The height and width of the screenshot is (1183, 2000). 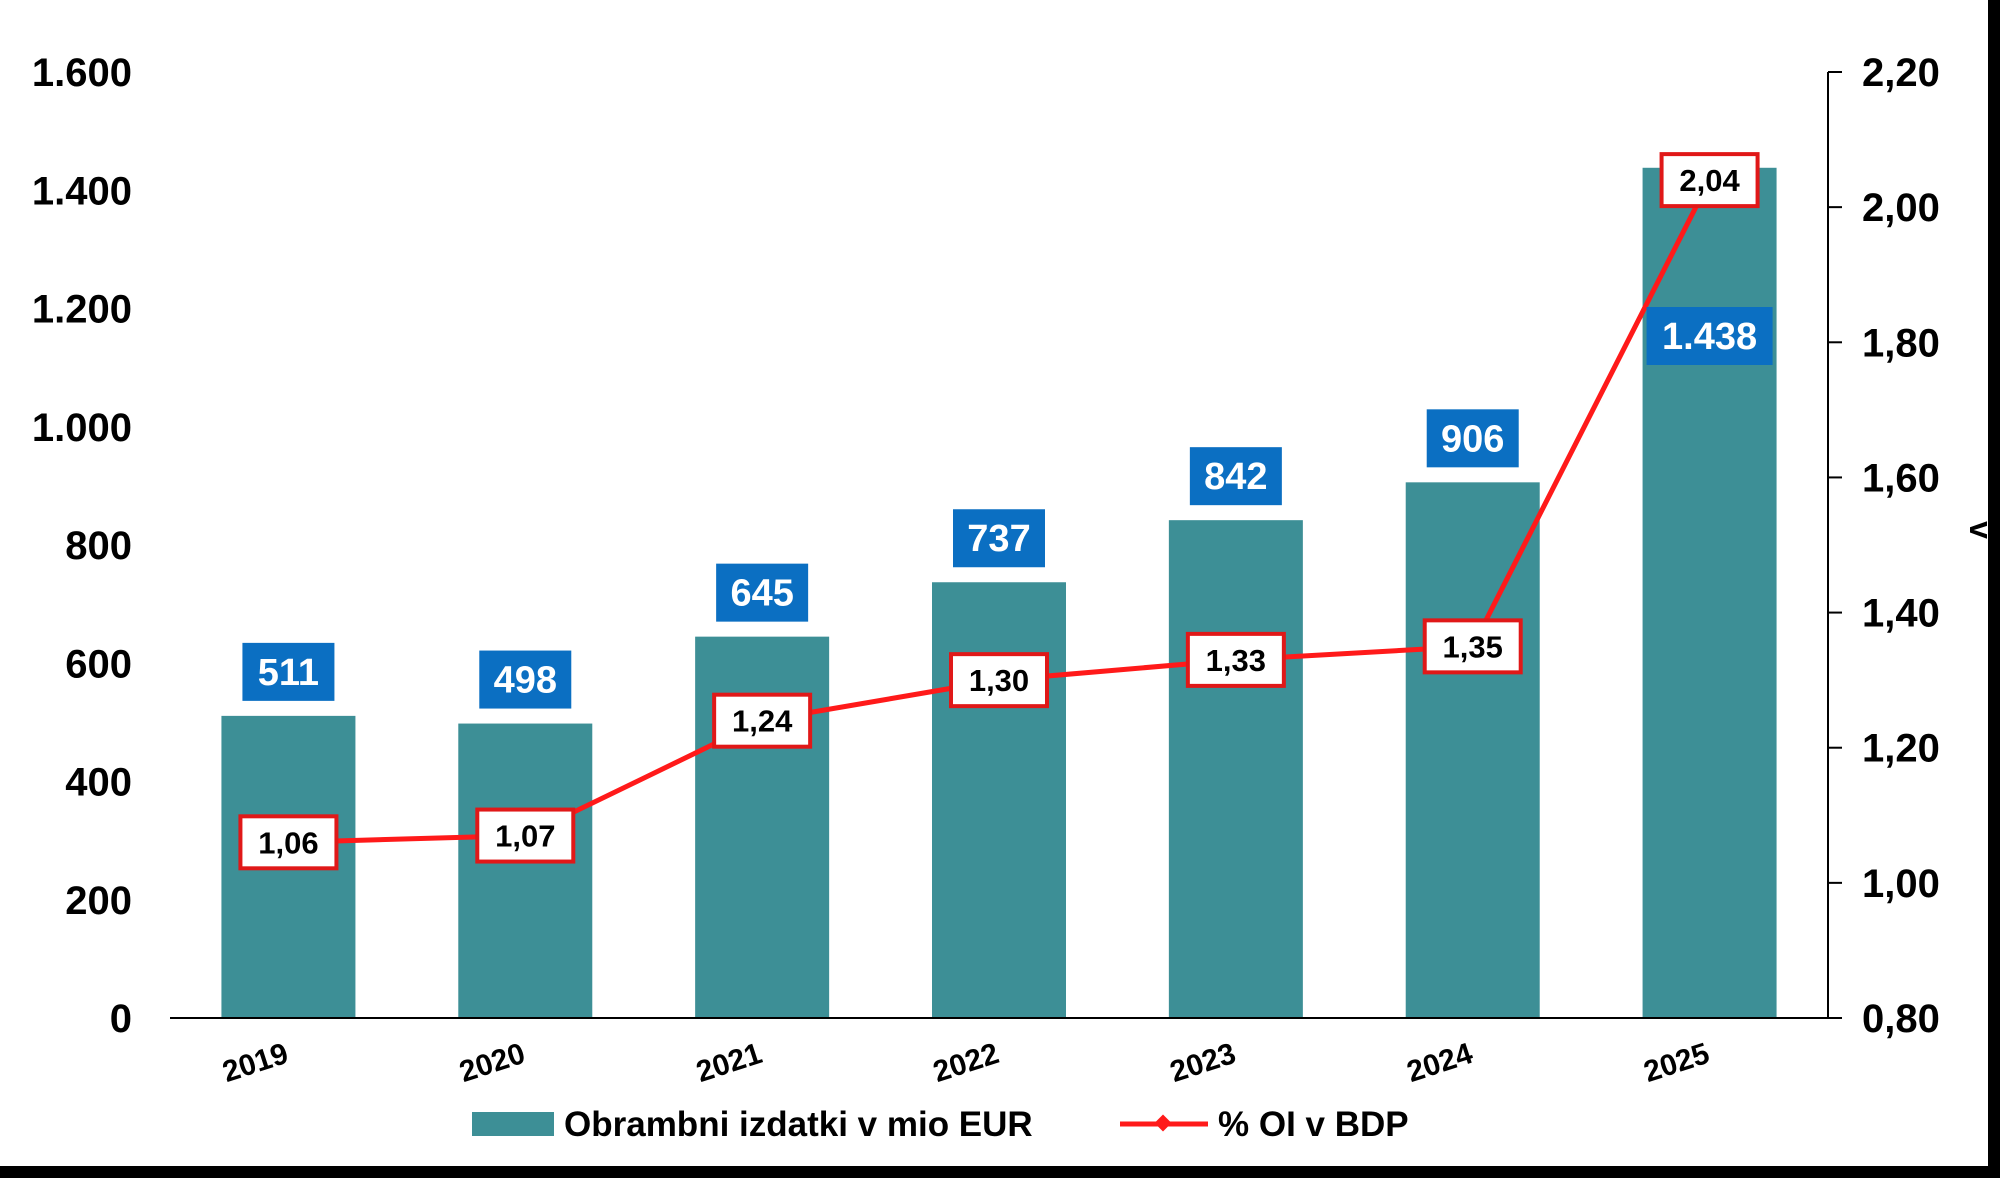 I want to click on bar-data-label: 511, so click(x=288, y=673).